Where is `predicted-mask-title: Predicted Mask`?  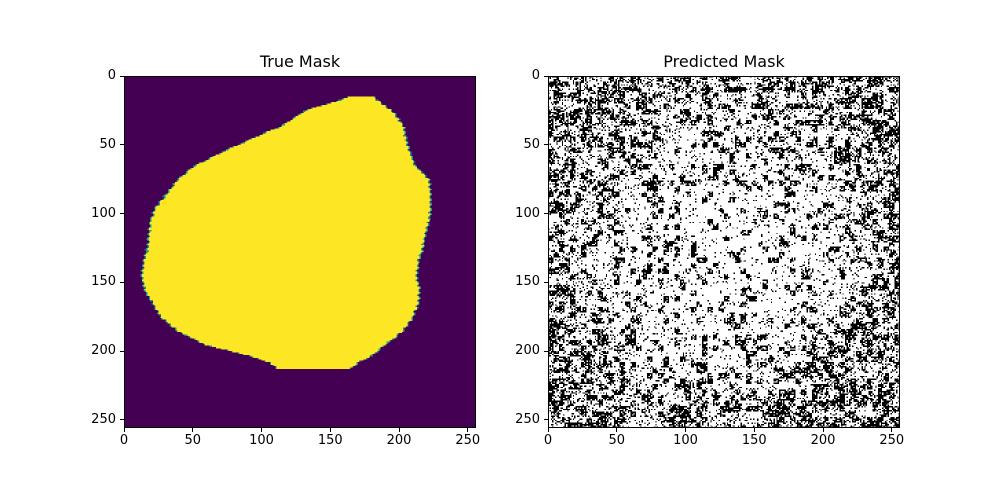
predicted-mask-title: Predicted Mask is located at coordinates (724, 61).